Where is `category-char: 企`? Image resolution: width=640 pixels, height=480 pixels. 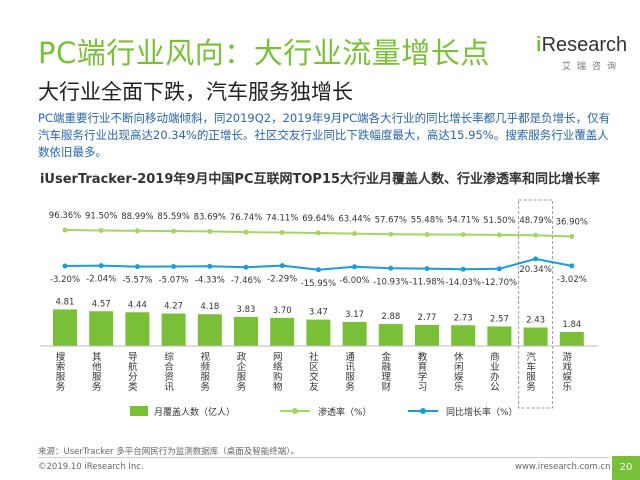 category-char: 企 is located at coordinates (242, 367).